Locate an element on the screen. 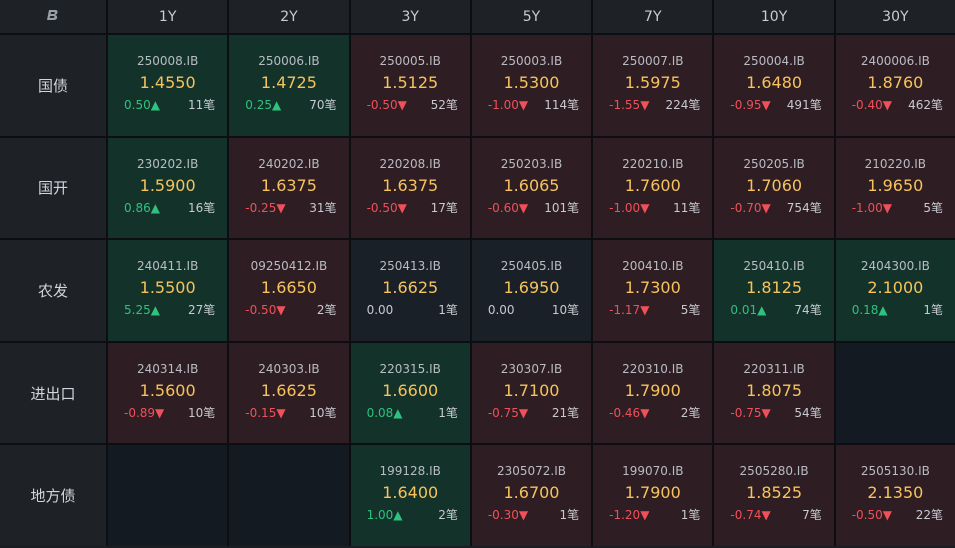 The image size is (955, 548). yield-change: 1.00▲ is located at coordinates (384, 515).